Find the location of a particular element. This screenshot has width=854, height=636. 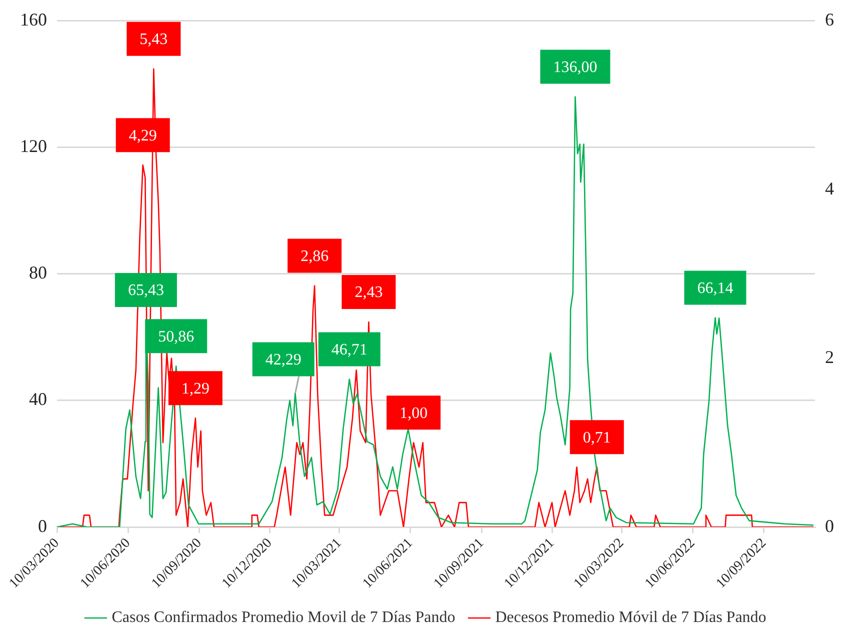

y-tick-label: 80 is located at coordinates (38, 272).